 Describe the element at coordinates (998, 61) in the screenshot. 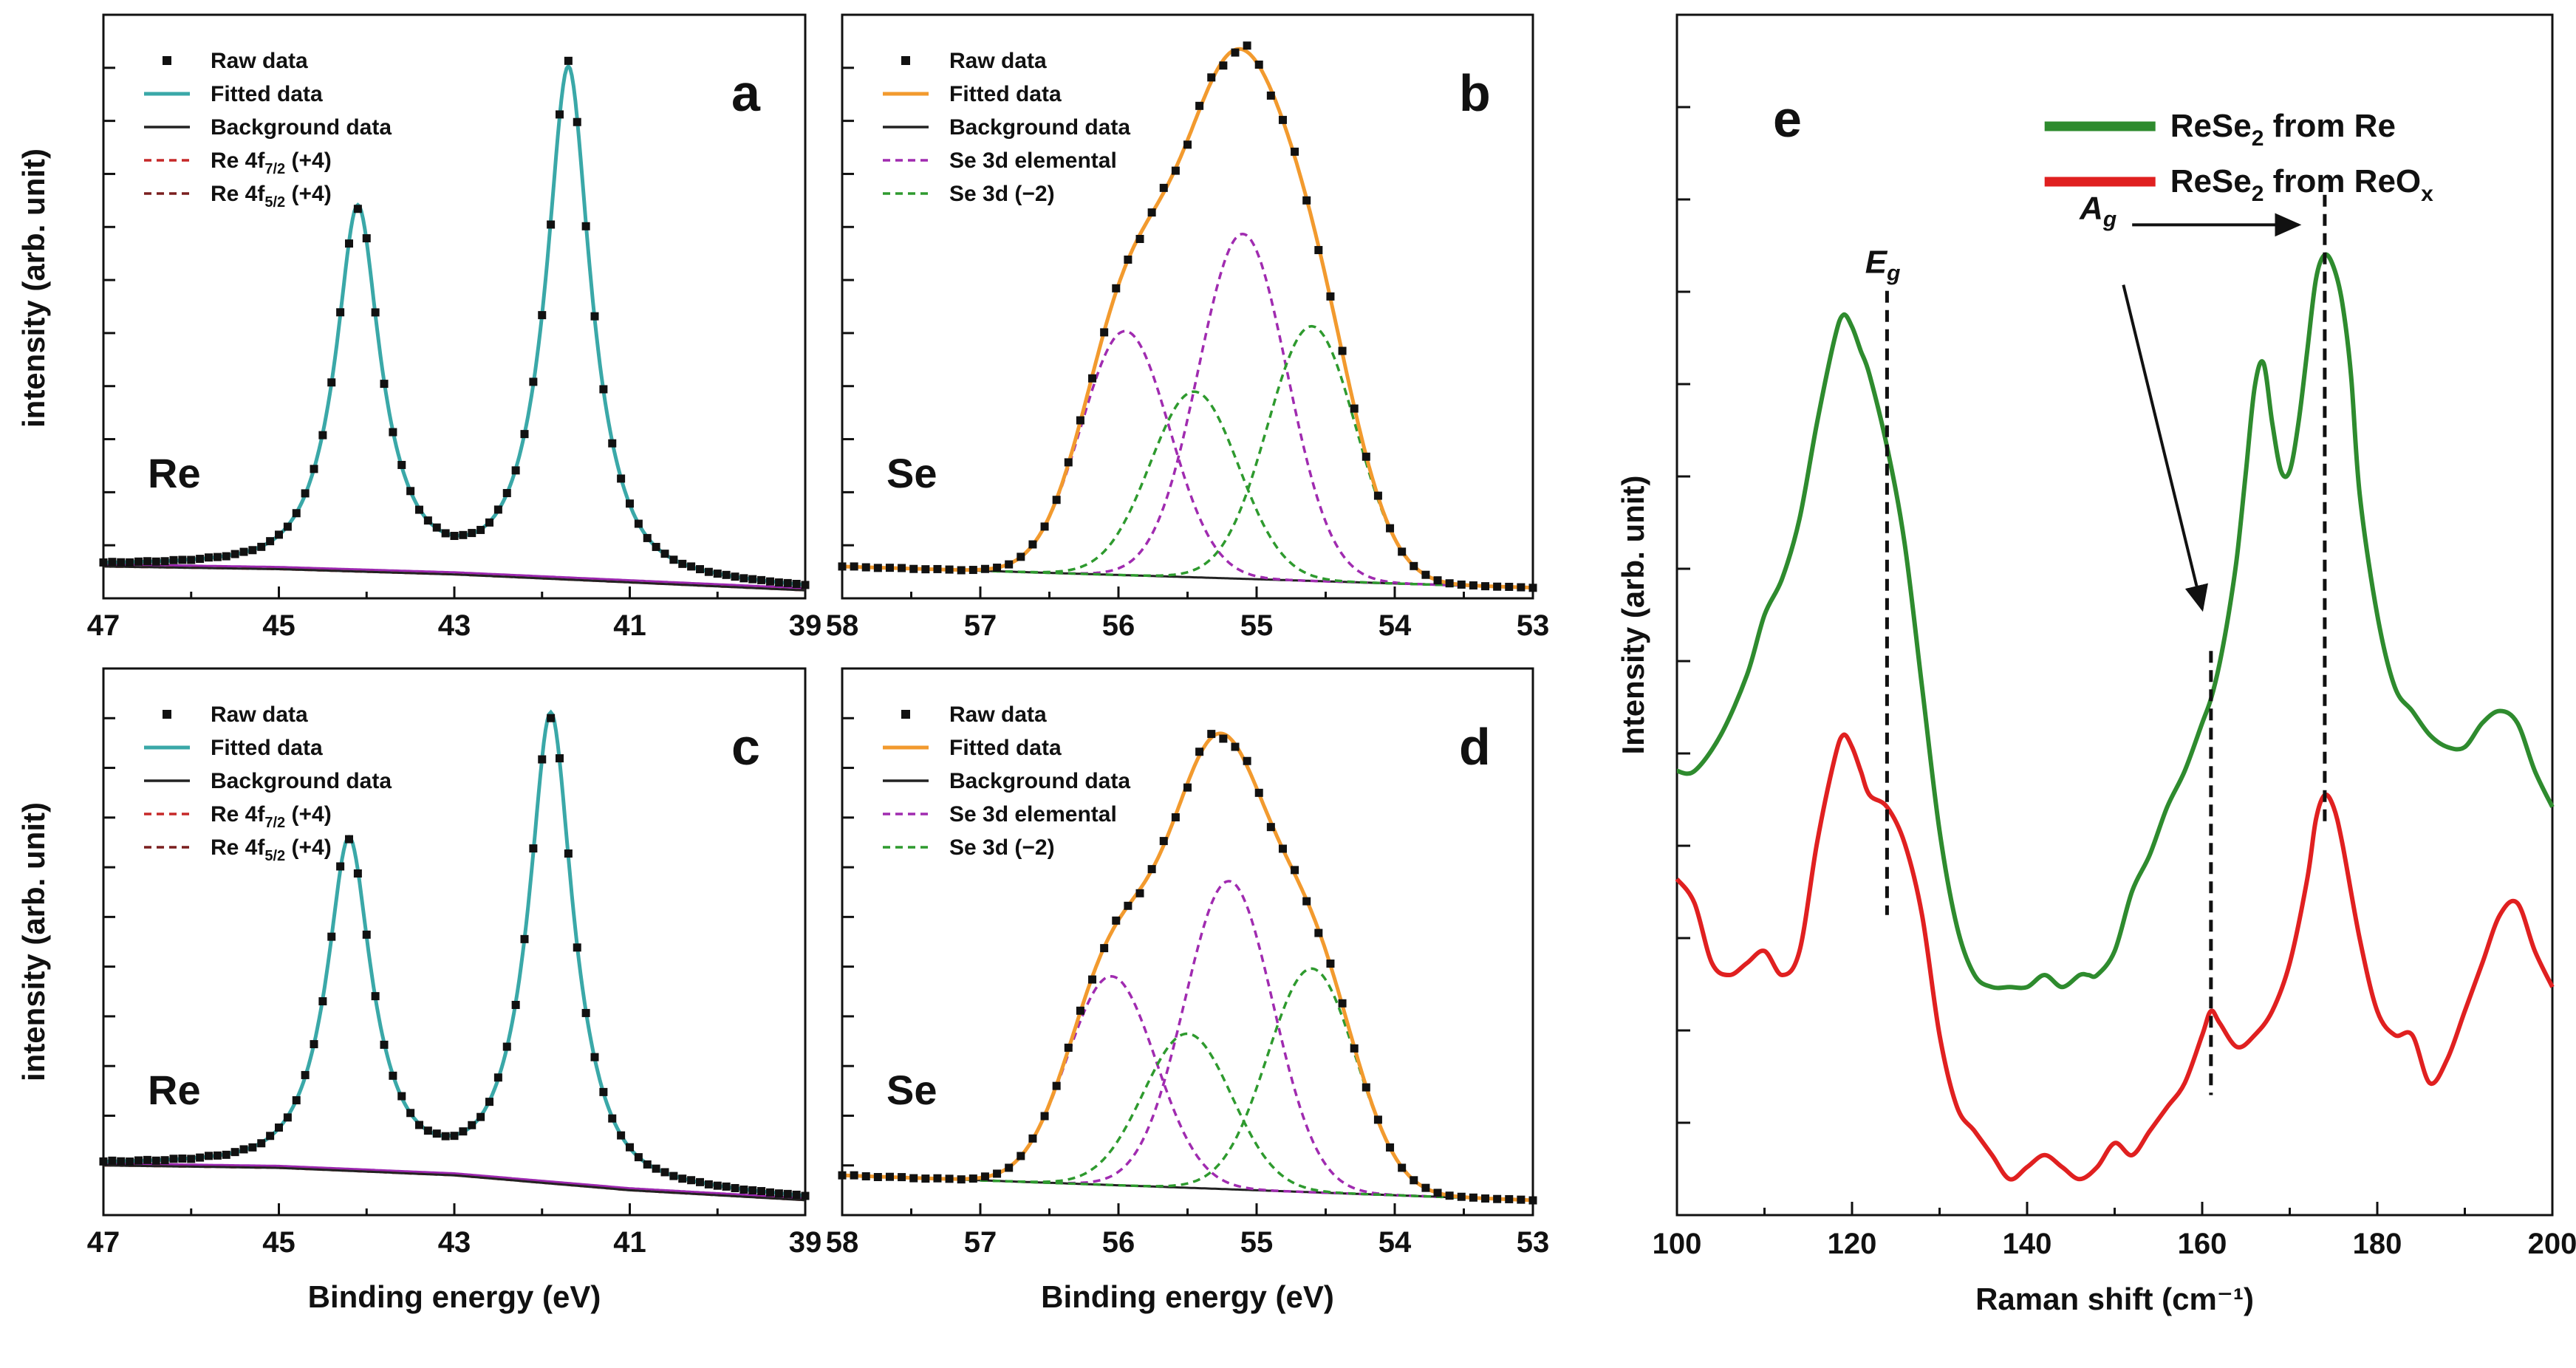

I see `panel-b-legend-label: Raw data` at that location.